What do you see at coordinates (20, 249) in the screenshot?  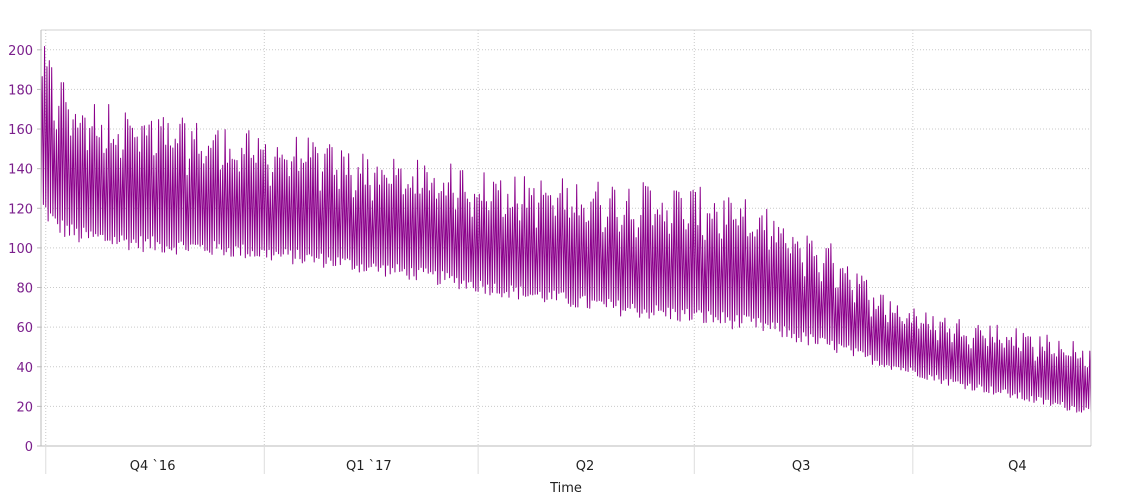 I see `y-tick-label: 100` at bounding box center [20, 249].